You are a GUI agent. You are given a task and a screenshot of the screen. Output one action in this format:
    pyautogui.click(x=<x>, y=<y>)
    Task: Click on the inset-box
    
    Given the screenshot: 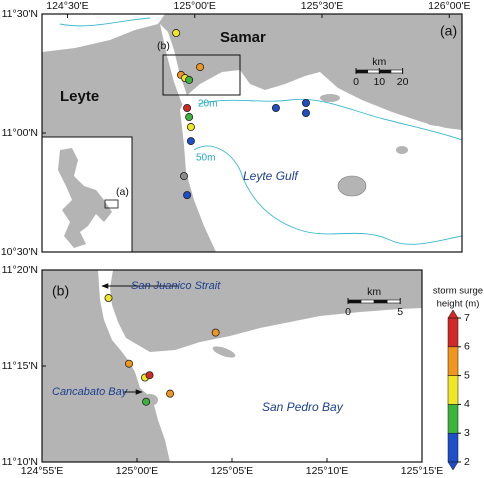 What is the action you would take?
    pyautogui.click(x=111, y=204)
    